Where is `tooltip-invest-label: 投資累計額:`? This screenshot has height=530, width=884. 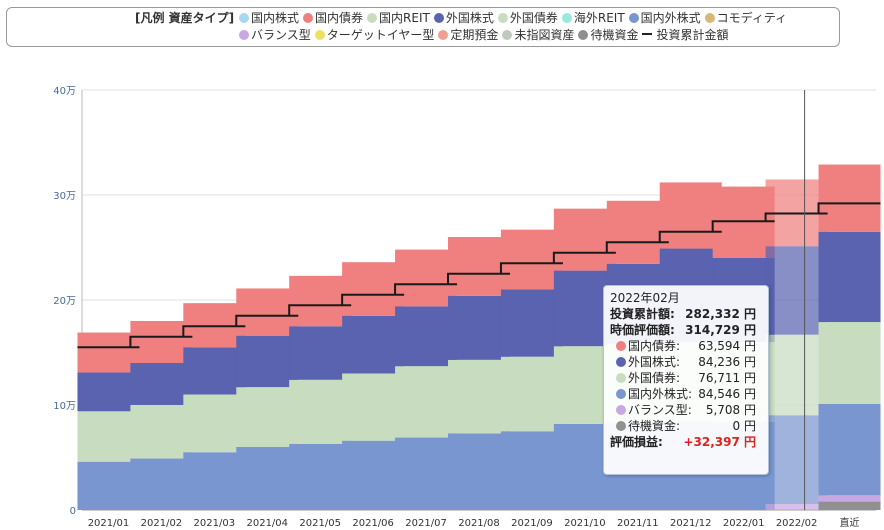
tooltip-invest-label: 投資累計額: is located at coordinates (642, 314).